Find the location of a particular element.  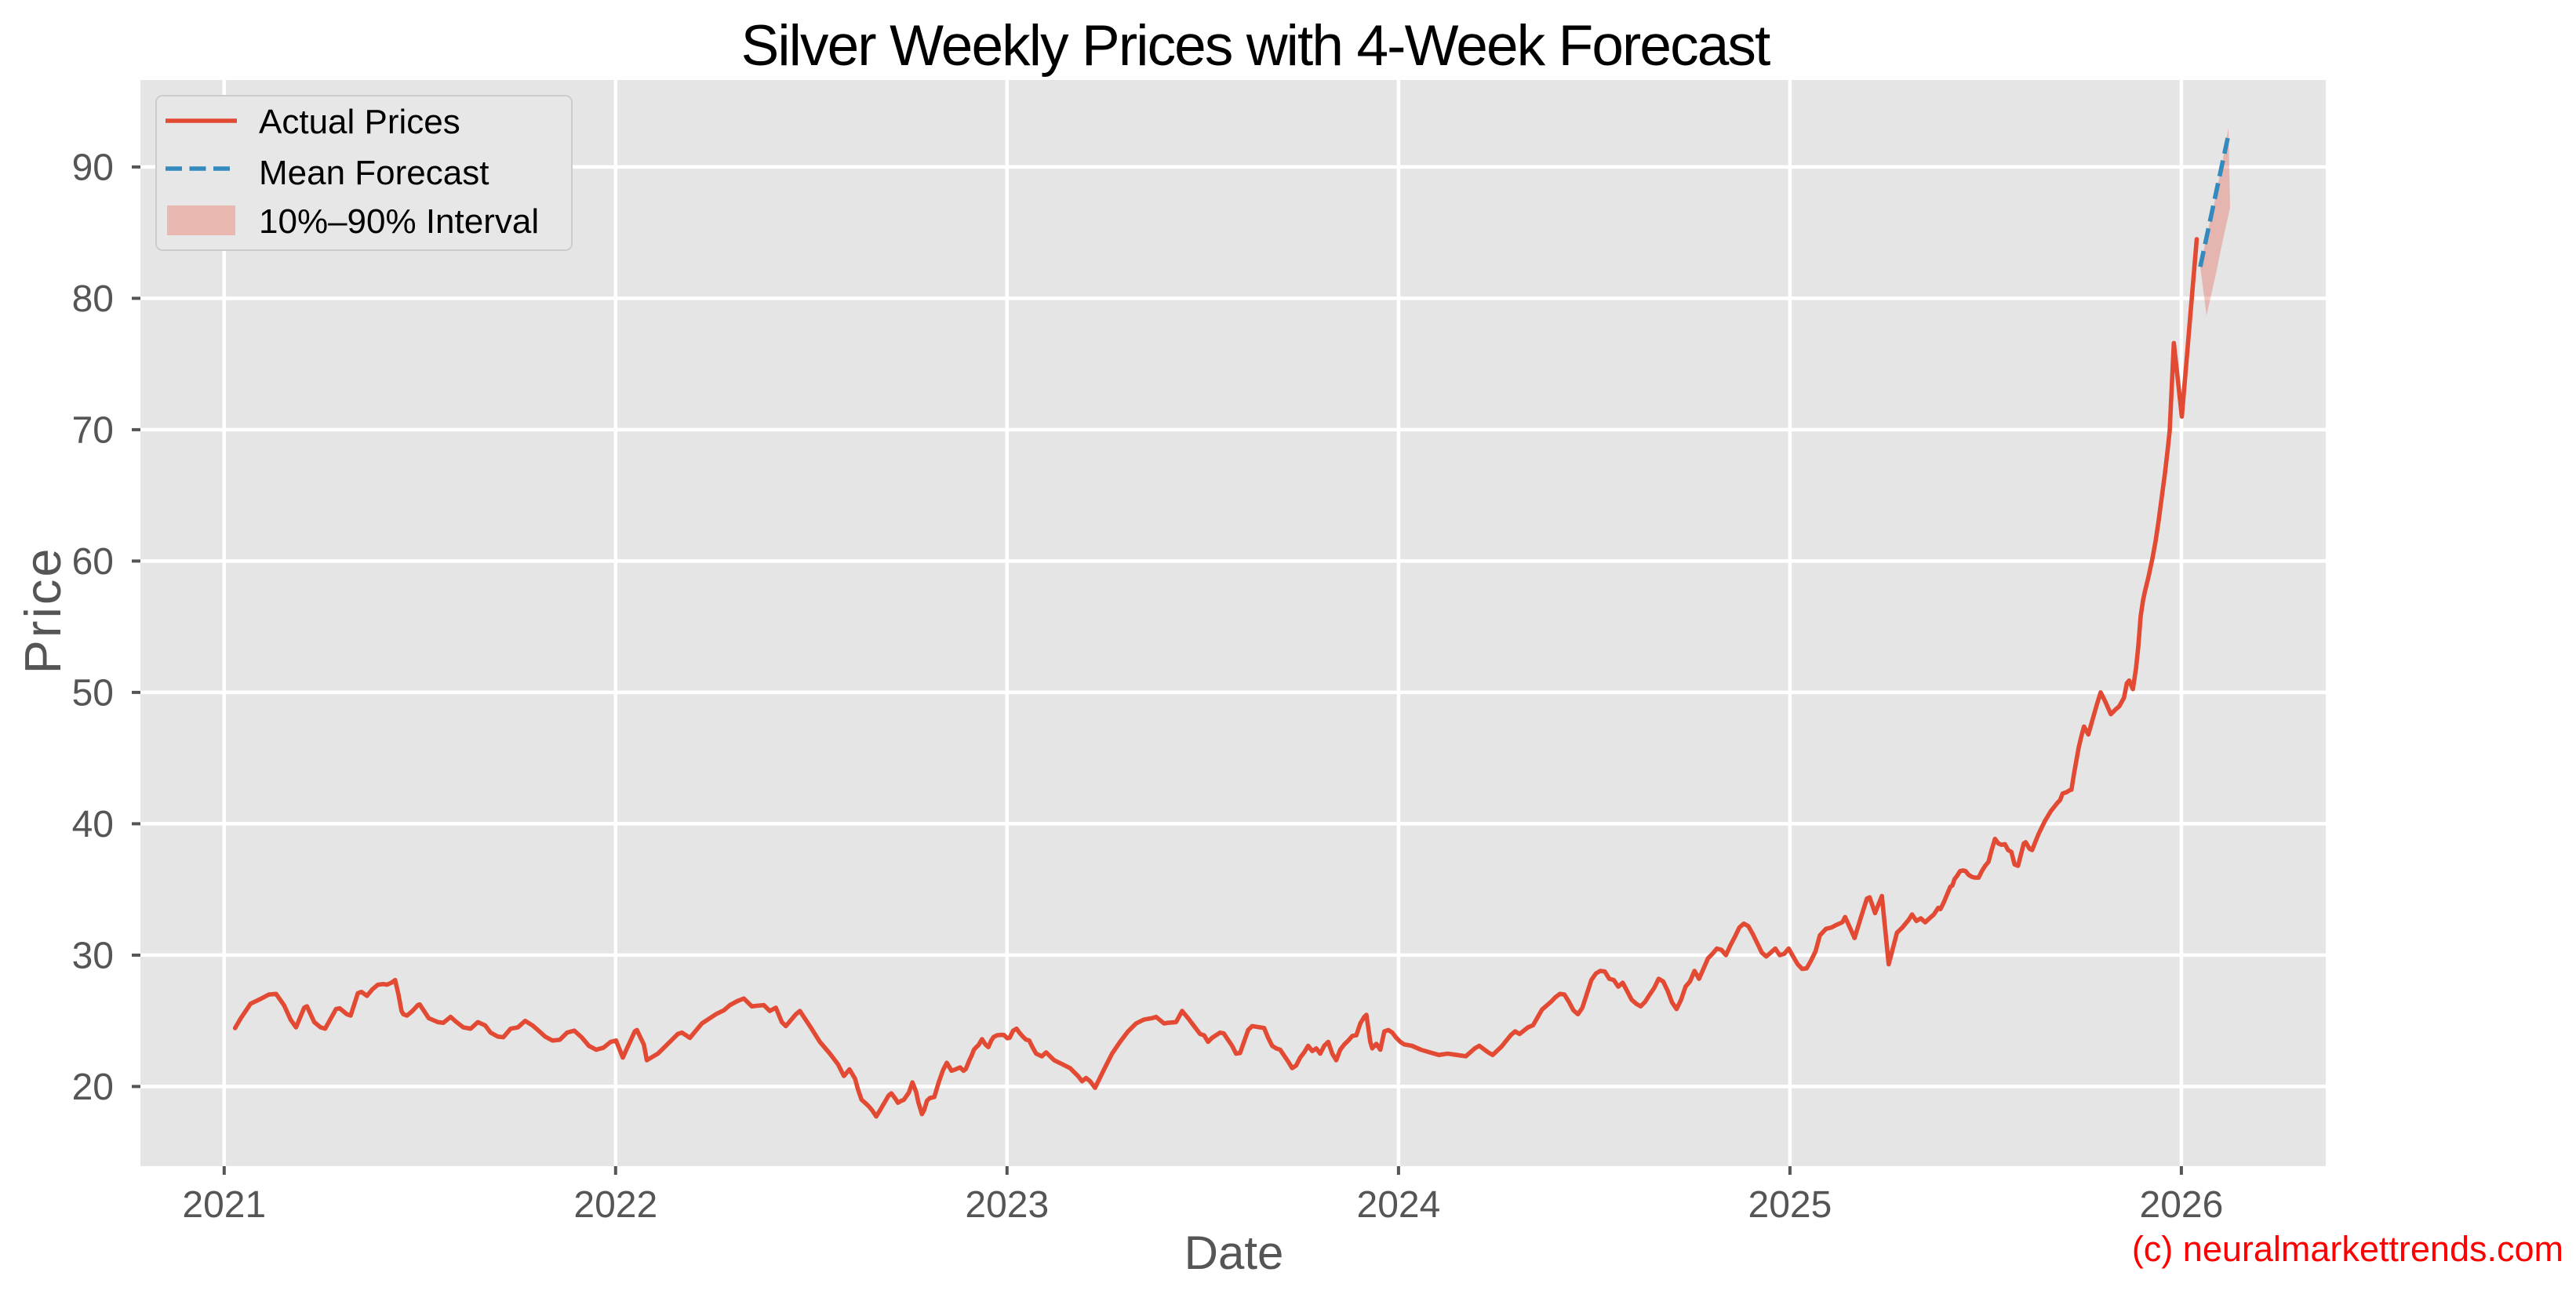

svg-text: 20 is located at coordinates (93, 1087).